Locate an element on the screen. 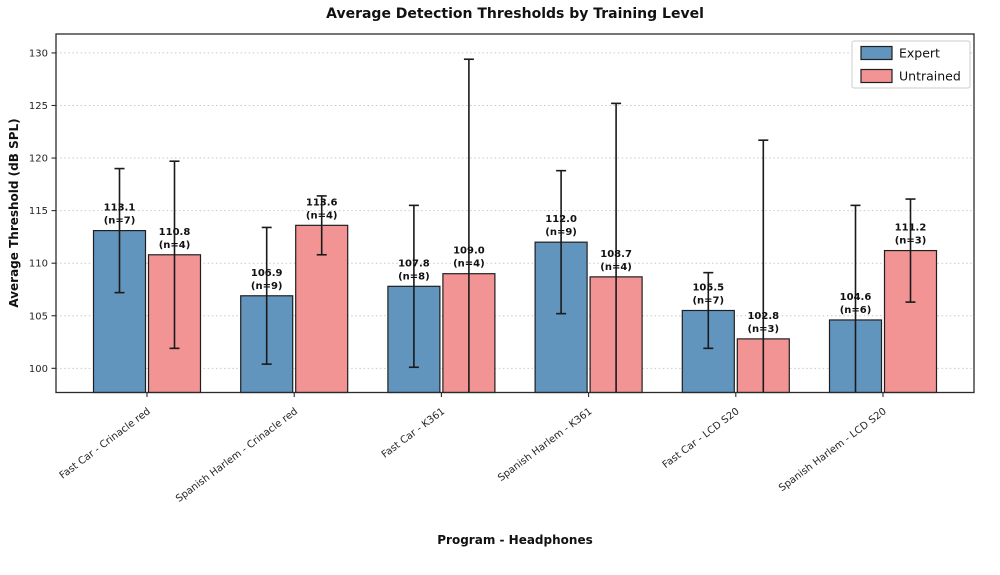  bar-n-label: (n=8) is located at coordinates (414, 276).